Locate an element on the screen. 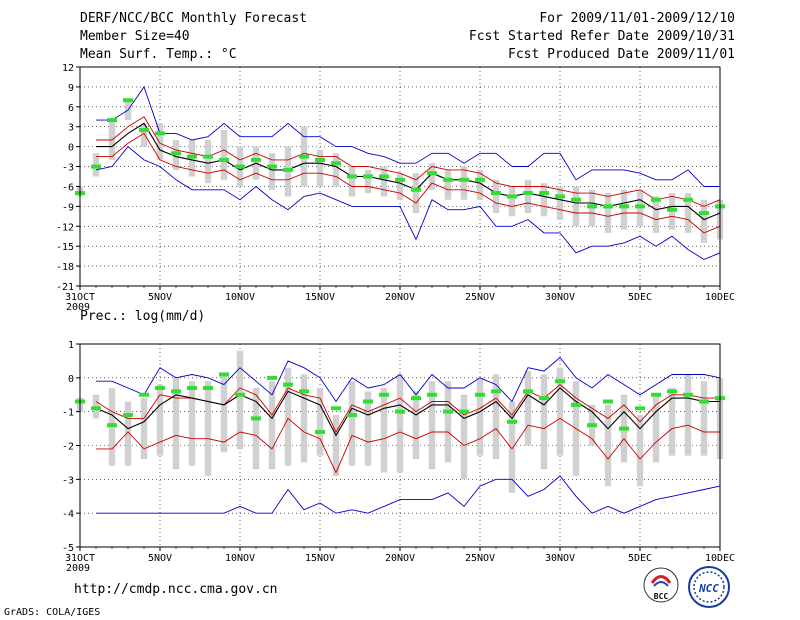 This screenshot has height=620, width=800. chart1-ytick-label: -21 is located at coordinates (65, 287).